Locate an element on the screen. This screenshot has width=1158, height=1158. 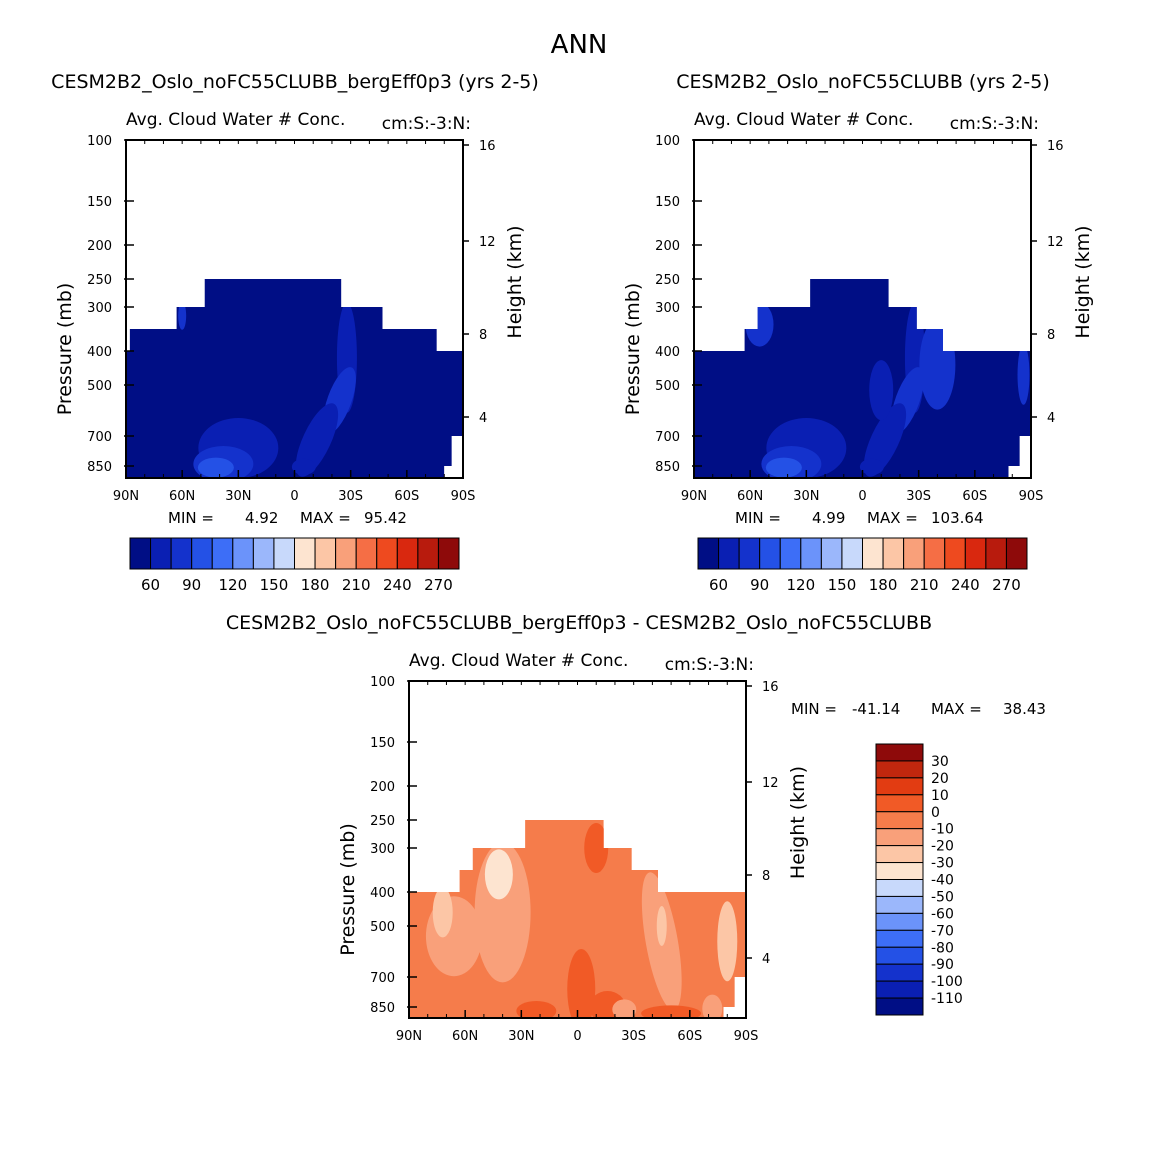
colorbar-tick-label: -10 is located at coordinates (942, 830).